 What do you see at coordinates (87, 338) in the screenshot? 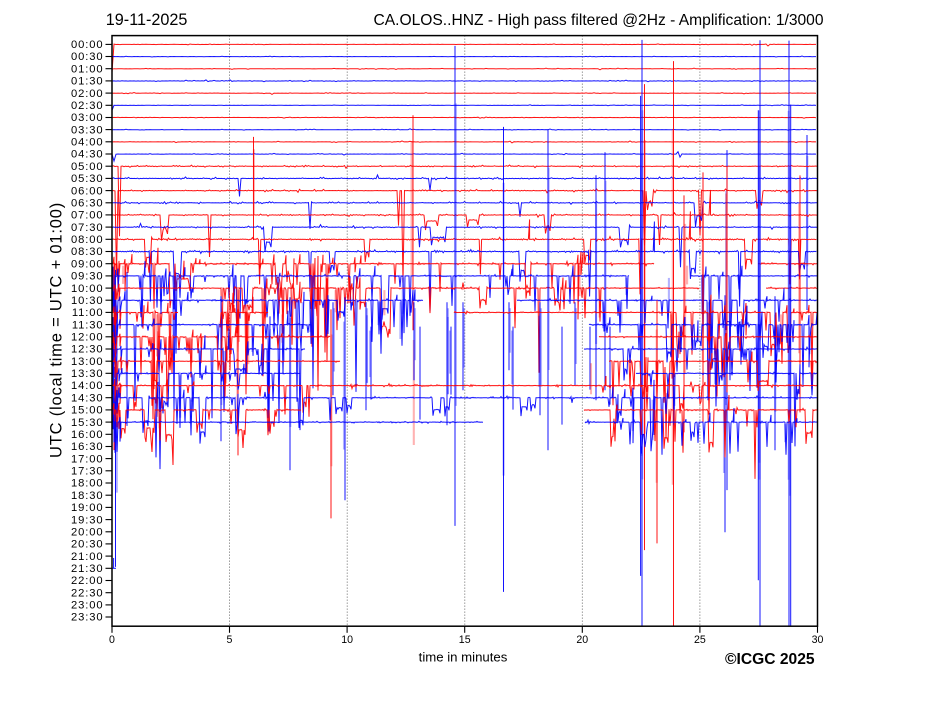
I see `svg-text: 12:00` at bounding box center [87, 338].